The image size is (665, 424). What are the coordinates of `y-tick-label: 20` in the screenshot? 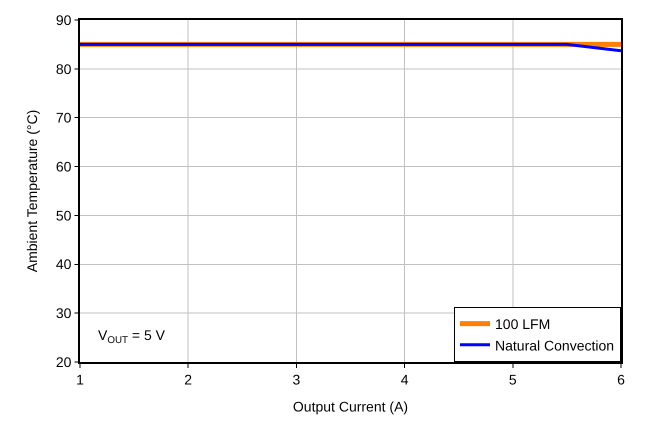 It's located at (64, 362).